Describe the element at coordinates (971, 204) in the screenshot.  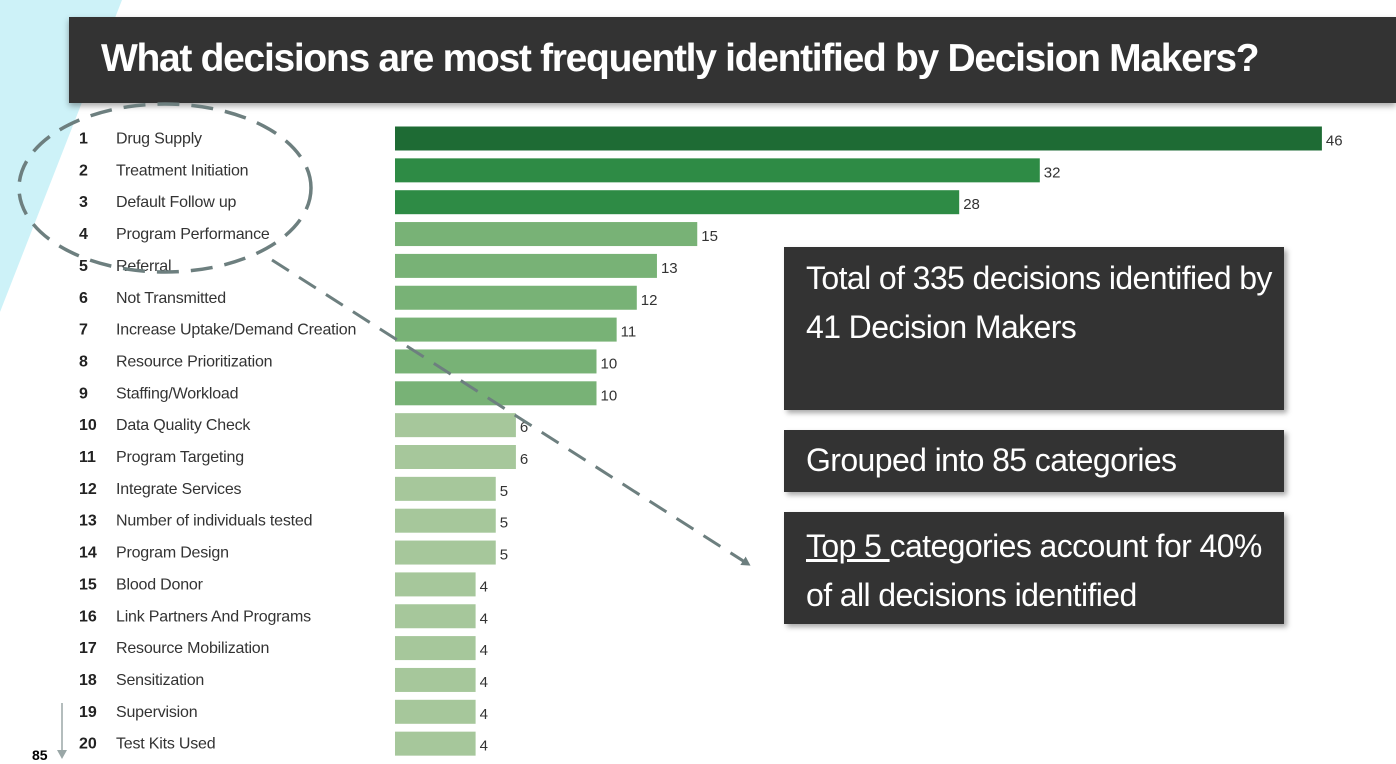
I see `value-label: 28` at that location.